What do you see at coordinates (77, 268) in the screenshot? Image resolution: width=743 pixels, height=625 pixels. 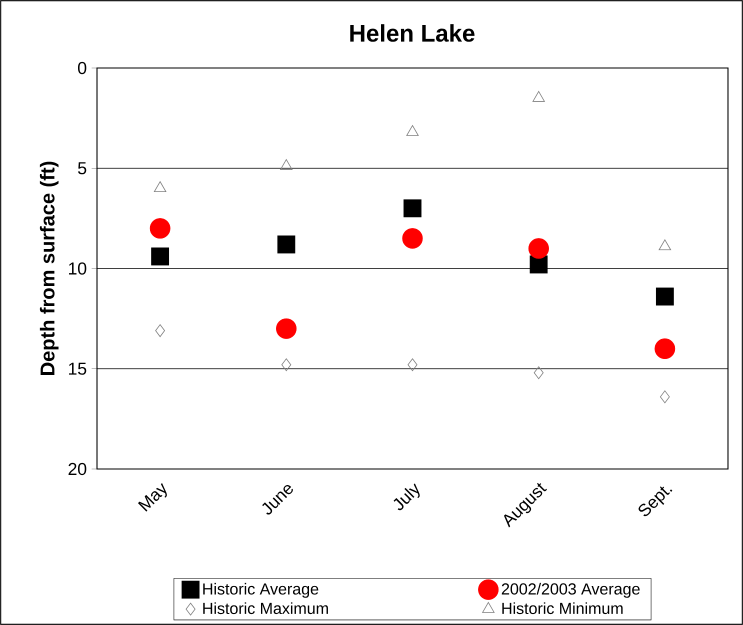 I see `y-tick-label: 10` at bounding box center [77, 268].